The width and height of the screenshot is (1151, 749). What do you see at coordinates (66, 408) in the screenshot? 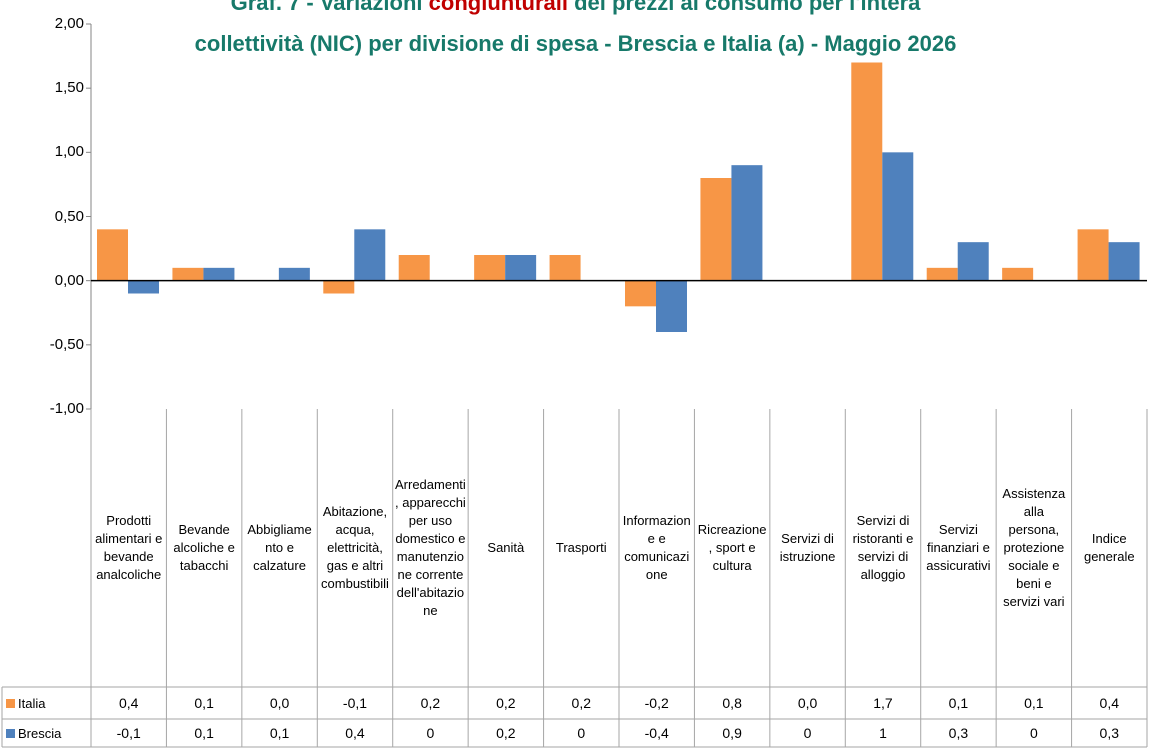
I see `y-tick-label: -1,00` at bounding box center [66, 408].